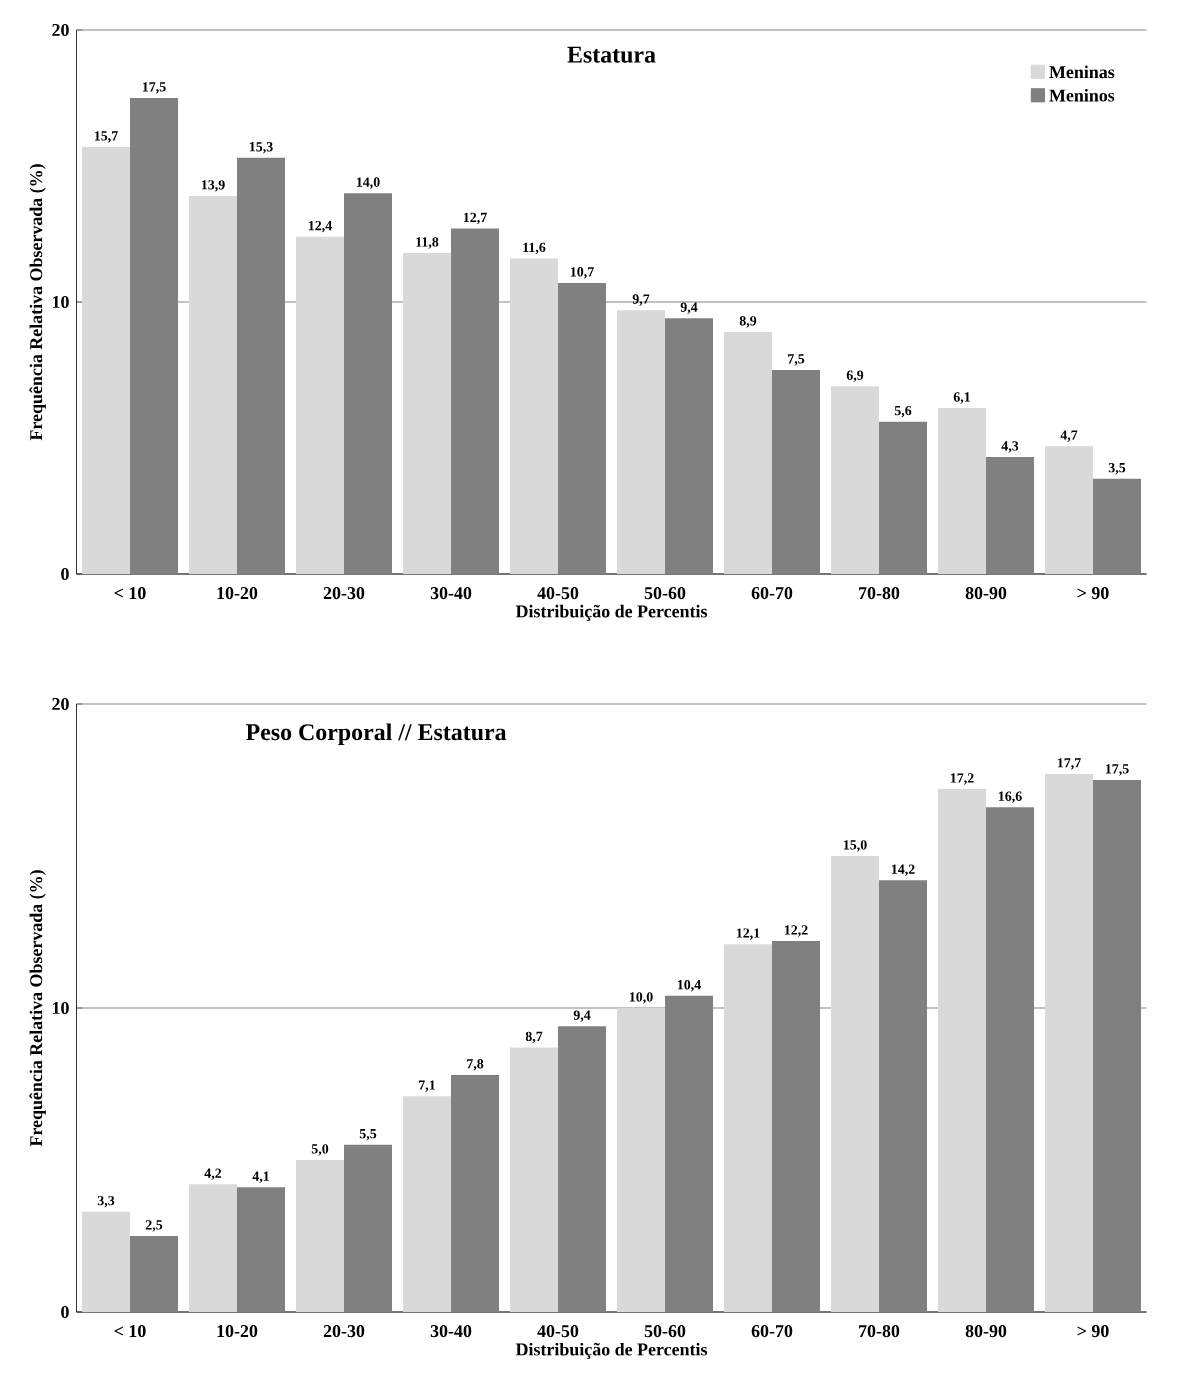  I want to click on legend-label: Meninos, so click(1082, 95).